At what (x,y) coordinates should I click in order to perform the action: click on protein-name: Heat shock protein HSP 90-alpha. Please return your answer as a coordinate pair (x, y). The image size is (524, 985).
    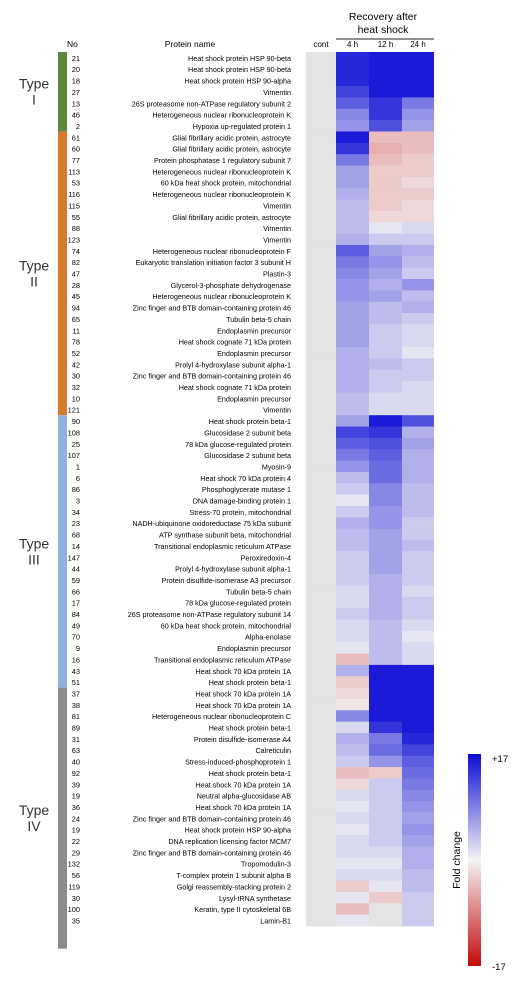
    Looking at the image, I should click on (237, 81).